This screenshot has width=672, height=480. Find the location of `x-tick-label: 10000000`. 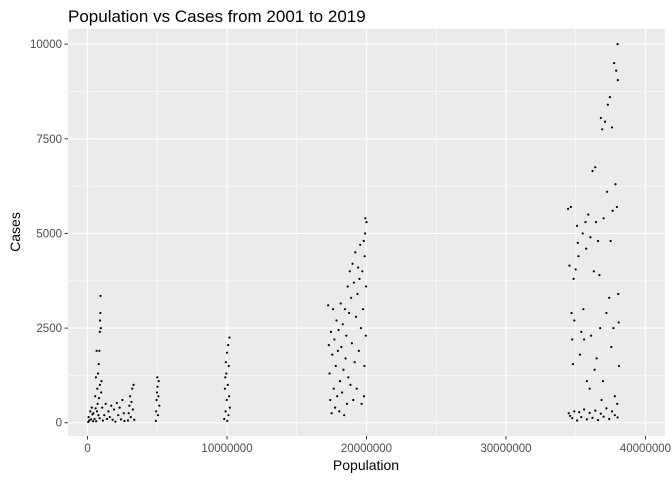

x-tick-label: 10000000 is located at coordinates (226, 449).